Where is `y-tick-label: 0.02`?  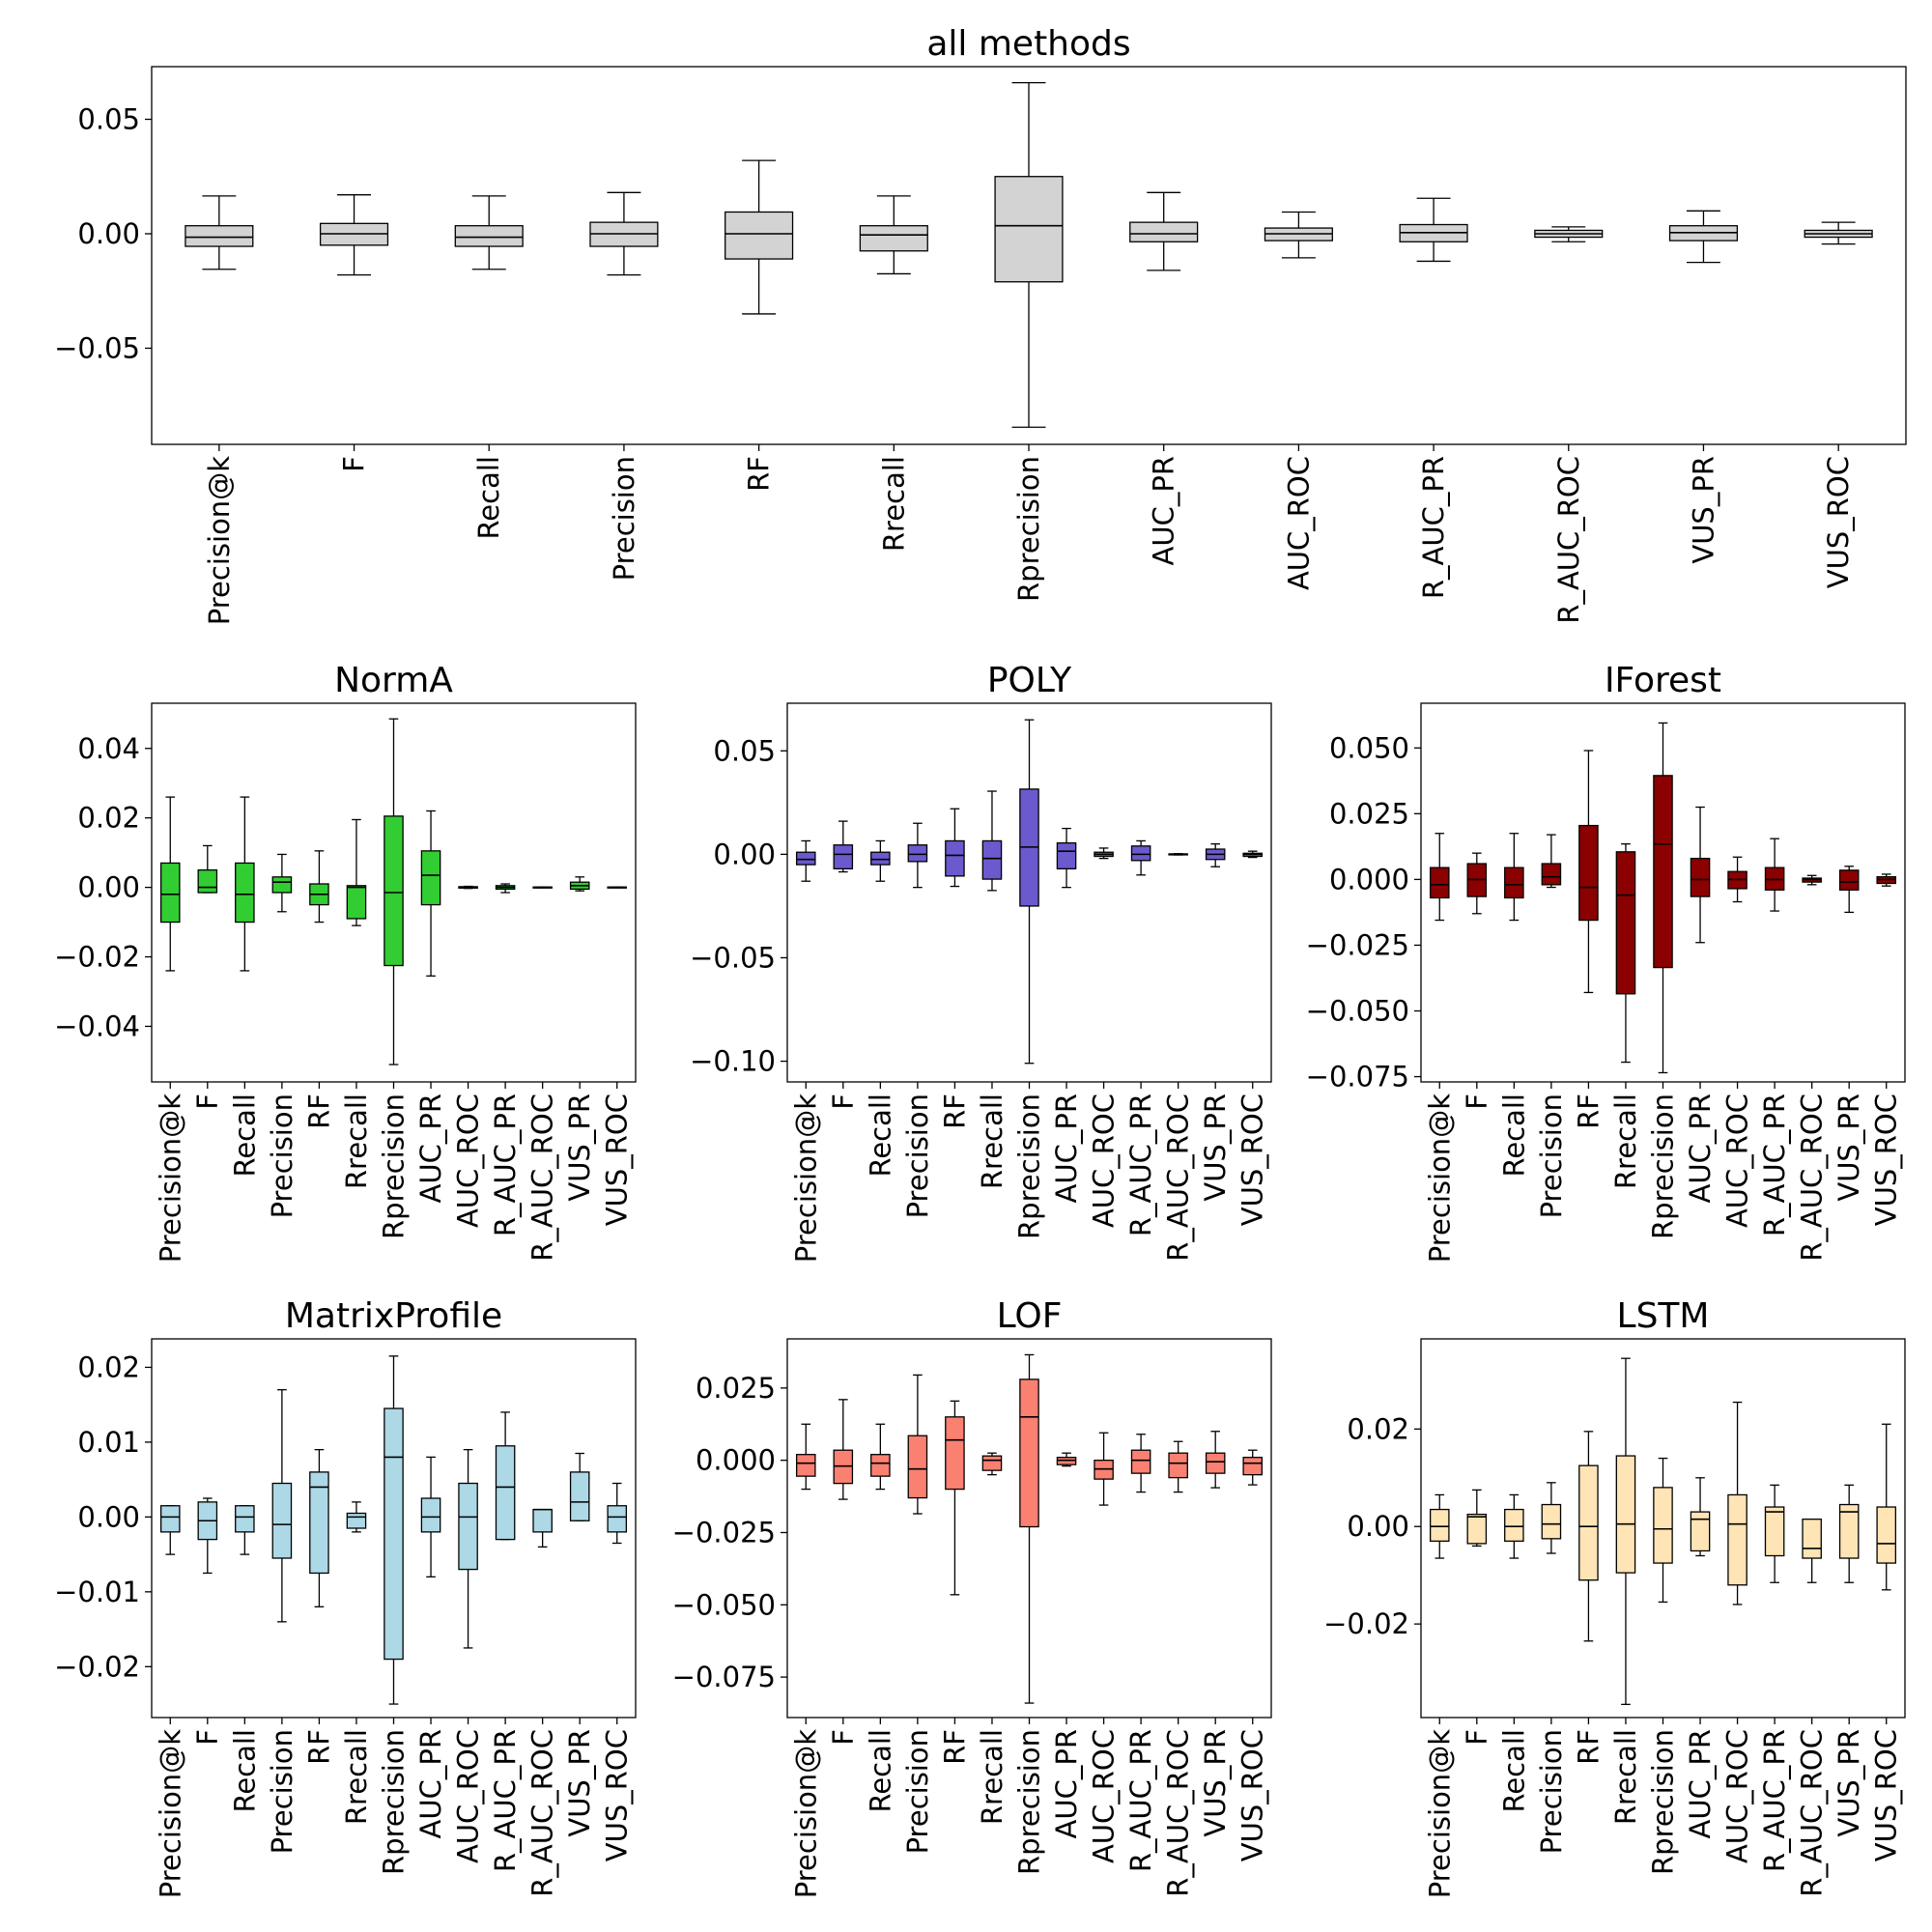
y-tick-label: 0.02 is located at coordinates (108, 1366).